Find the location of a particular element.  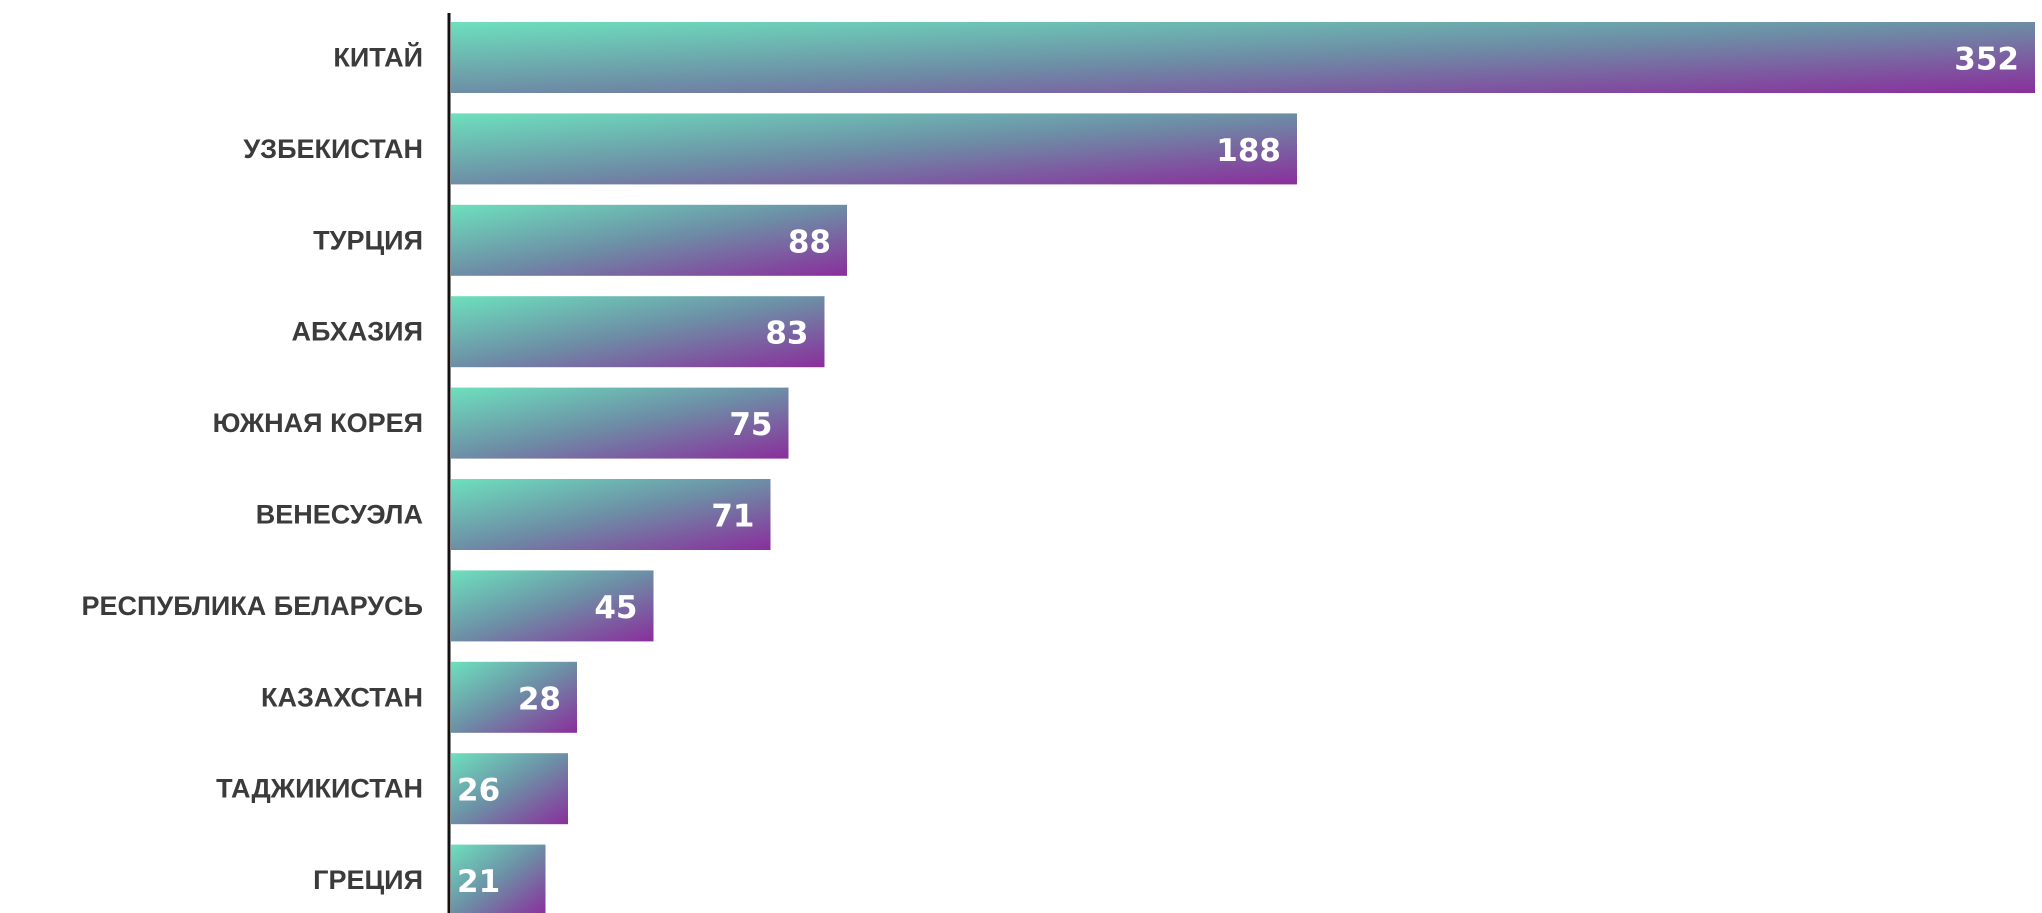

category-label: ВЕНЕСУЭЛА is located at coordinates (339, 515).